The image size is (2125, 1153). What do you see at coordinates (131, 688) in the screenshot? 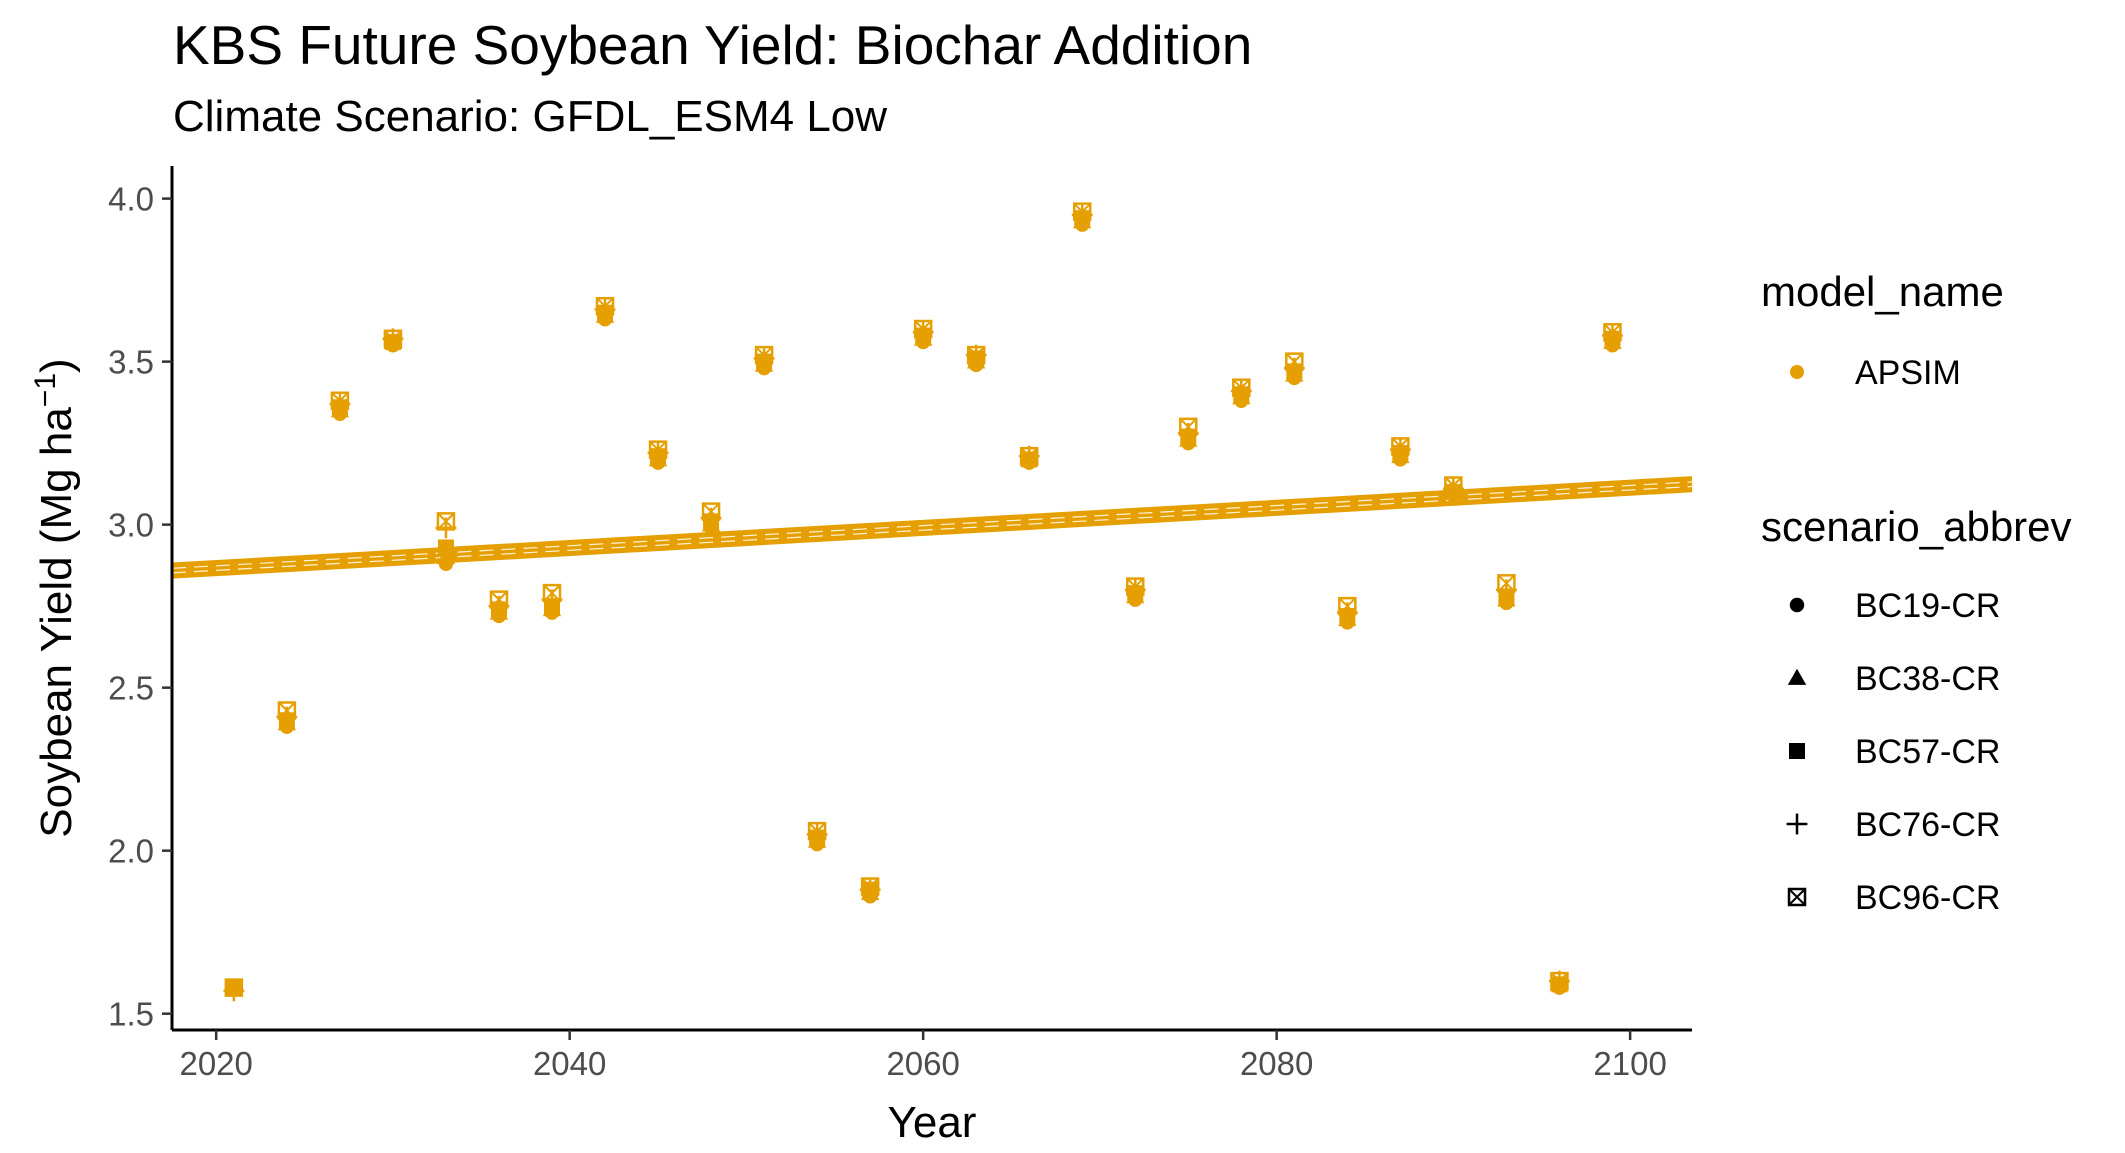
I see `y-tick-label: 2.5` at bounding box center [131, 688].